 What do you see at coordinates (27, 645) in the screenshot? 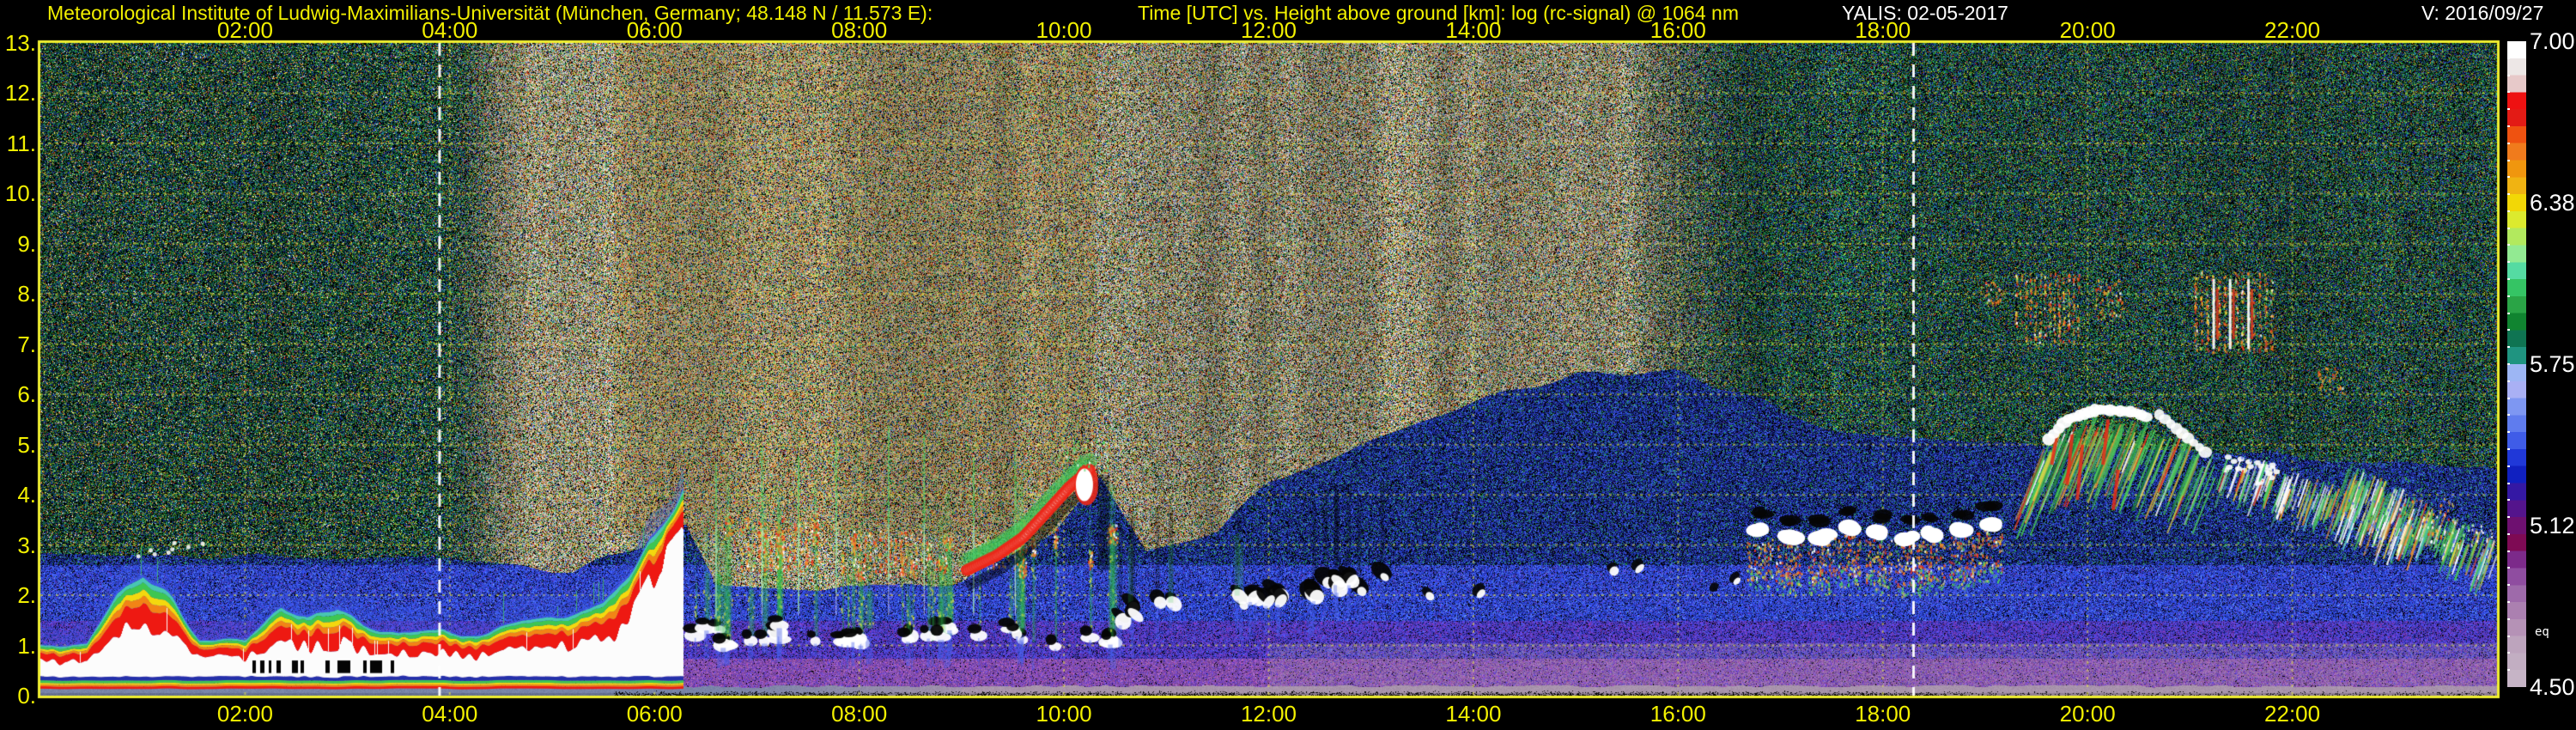
I see `y-tick: 1.` at bounding box center [27, 645].